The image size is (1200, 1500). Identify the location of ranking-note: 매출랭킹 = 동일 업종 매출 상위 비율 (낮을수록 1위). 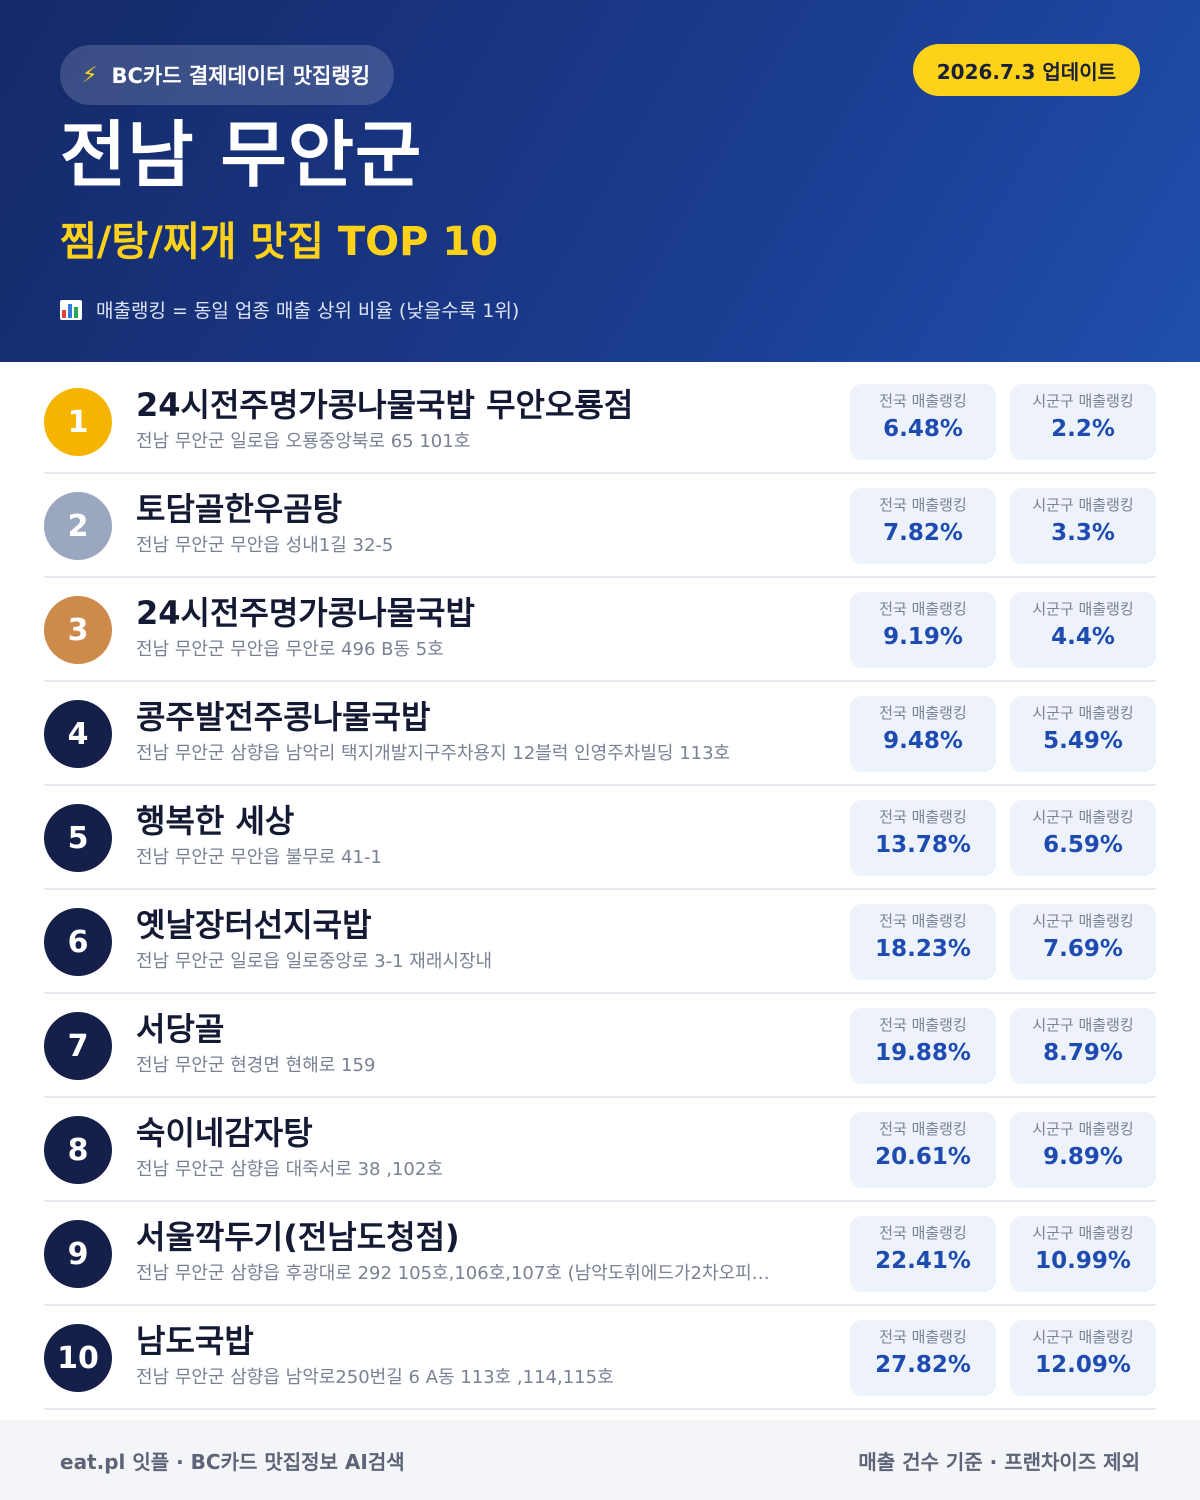
(289, 309).